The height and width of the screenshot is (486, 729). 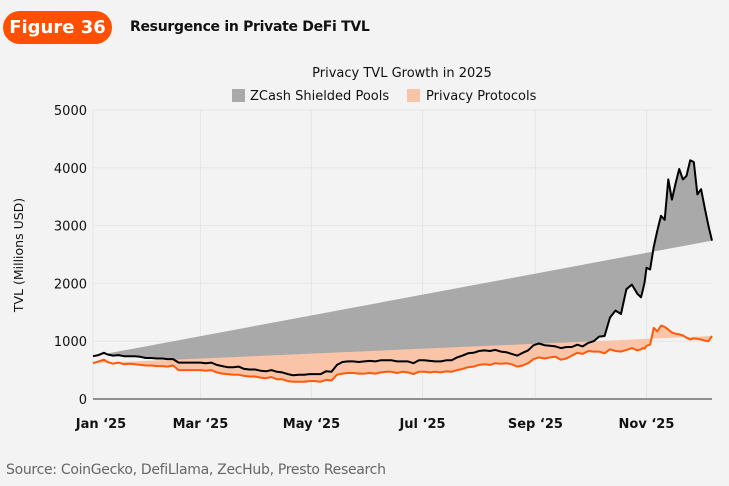 What do you see at coordinates (238, 95) in the screenshot?
I see `legend-swatch-zcash` at bounding box center [238, 95].